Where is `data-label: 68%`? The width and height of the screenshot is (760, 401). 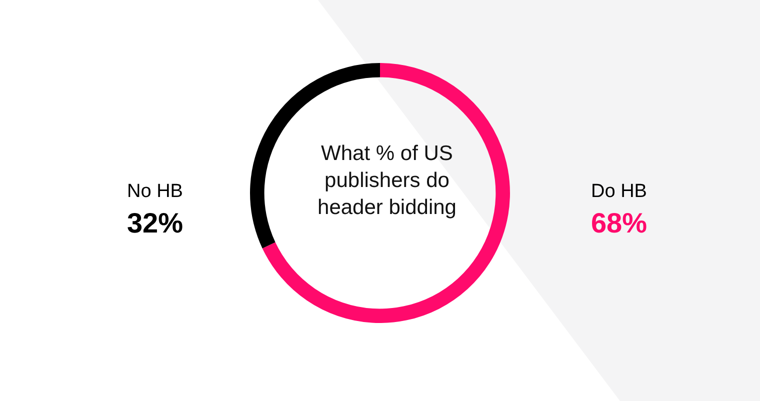 data-label: 68% is located at coordinates (619, 223).